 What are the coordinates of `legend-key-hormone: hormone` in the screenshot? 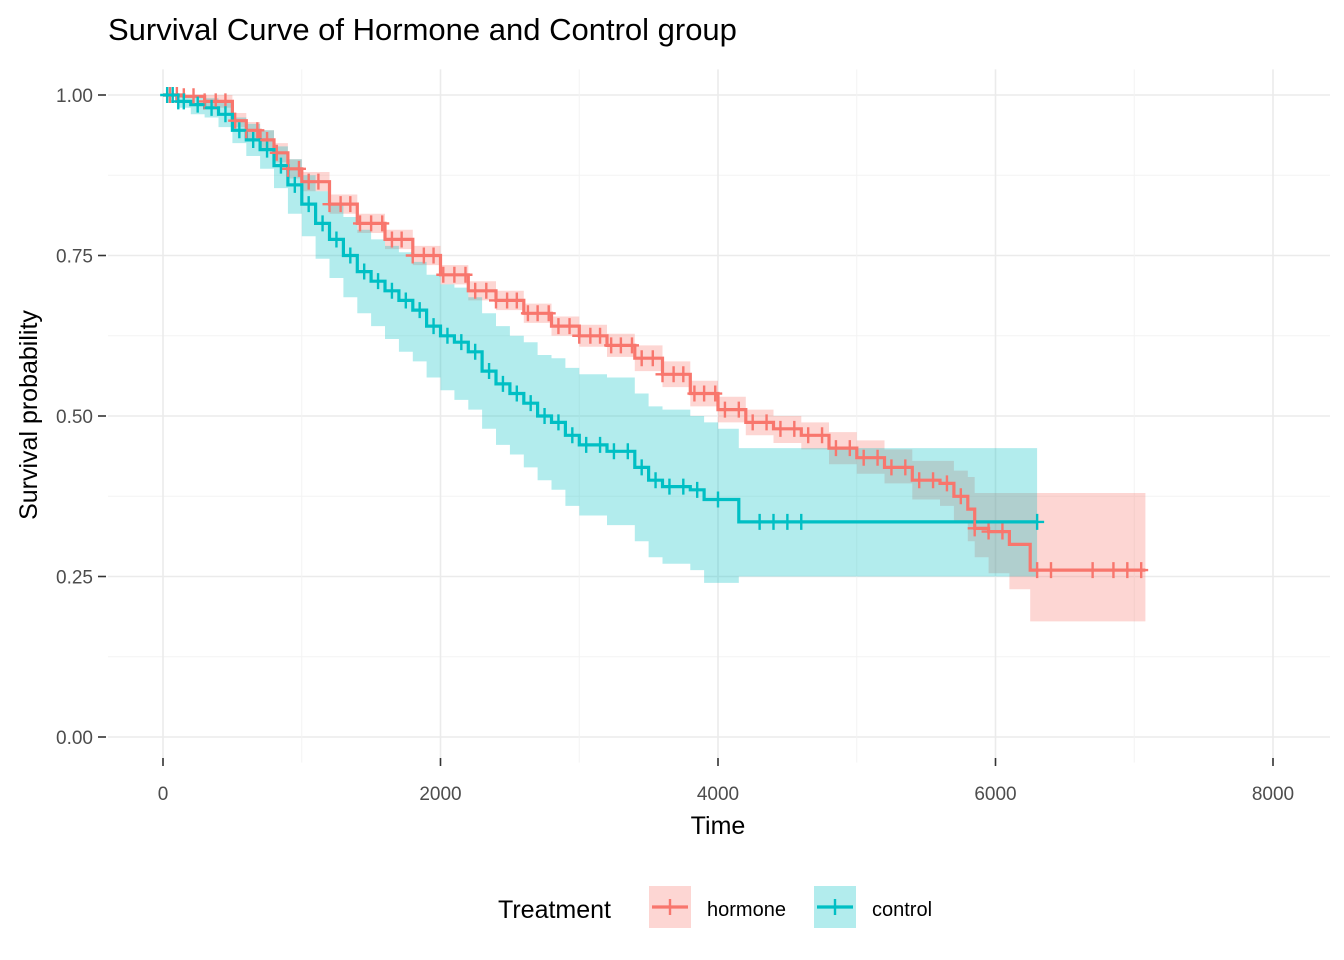 It's located at (717, 907).